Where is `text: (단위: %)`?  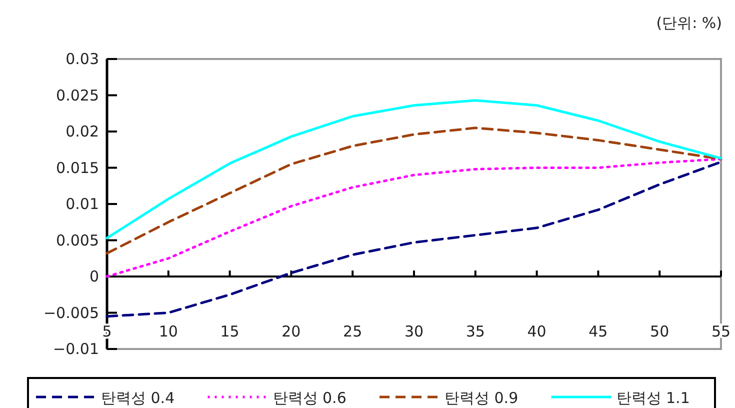
text: (단위: %) is located at coordinates (689, 23).